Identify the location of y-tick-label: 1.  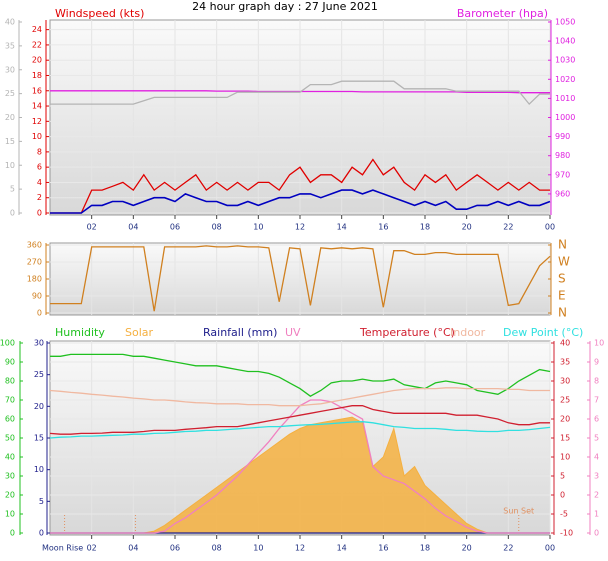
(596, 514).